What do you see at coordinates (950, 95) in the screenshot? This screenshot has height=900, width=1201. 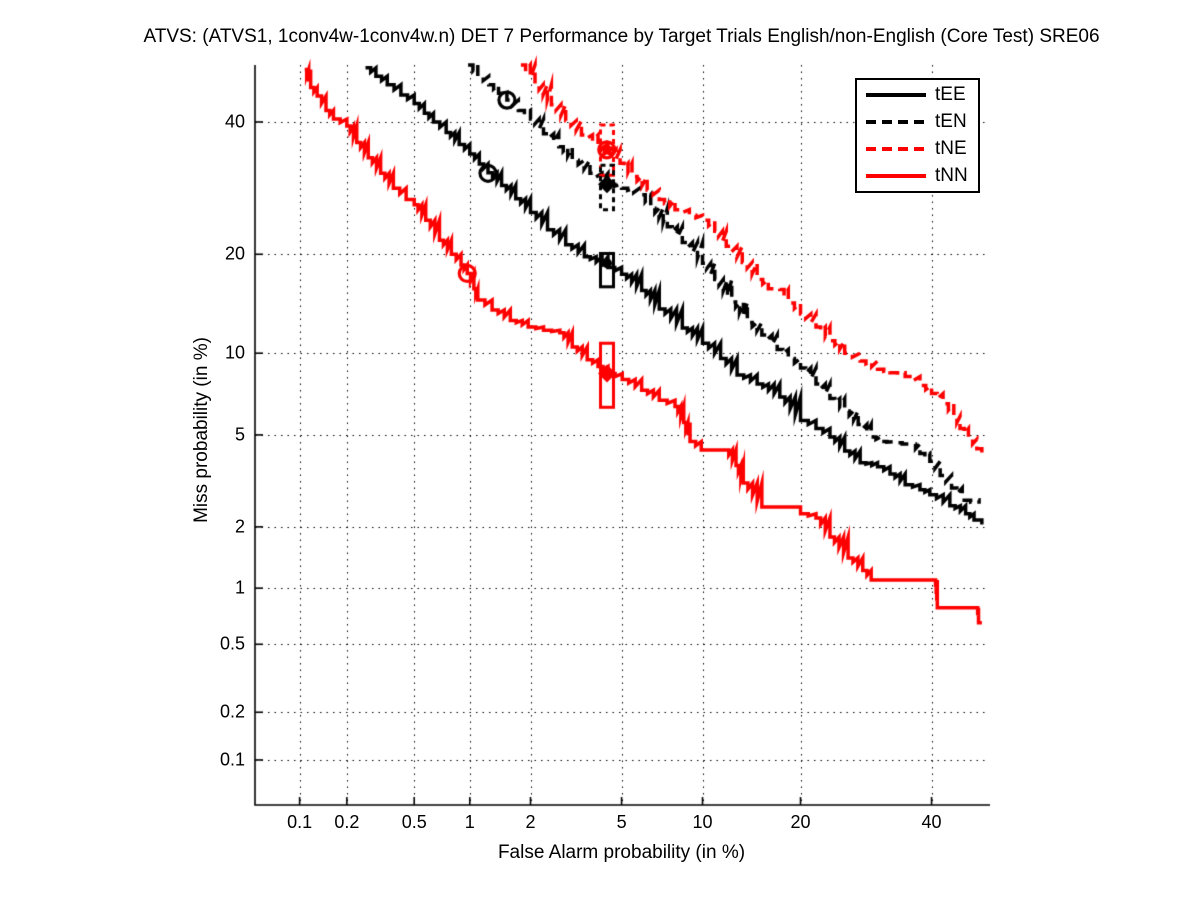 I see `legend-item-label: tEE` at bounding box center [950, 95].